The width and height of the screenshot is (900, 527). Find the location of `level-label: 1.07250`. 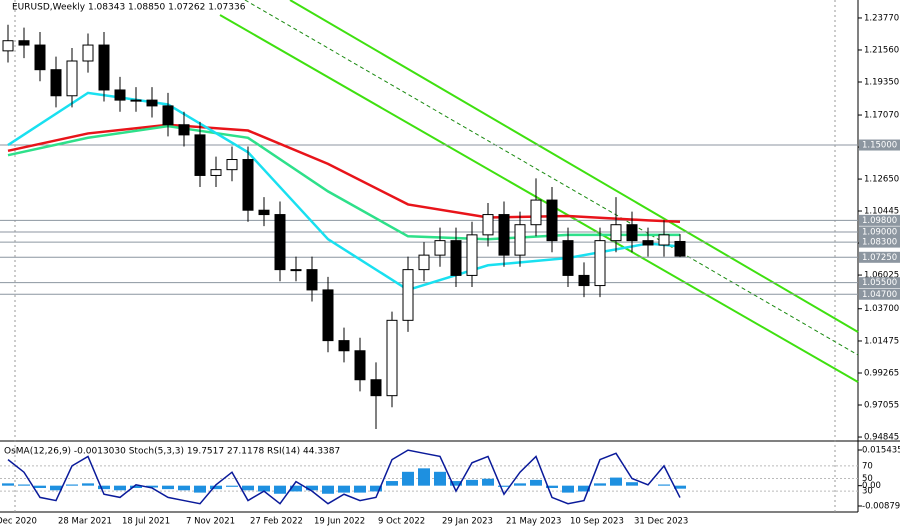

level-label: 1.07250 is located at coordinates (879, 258).